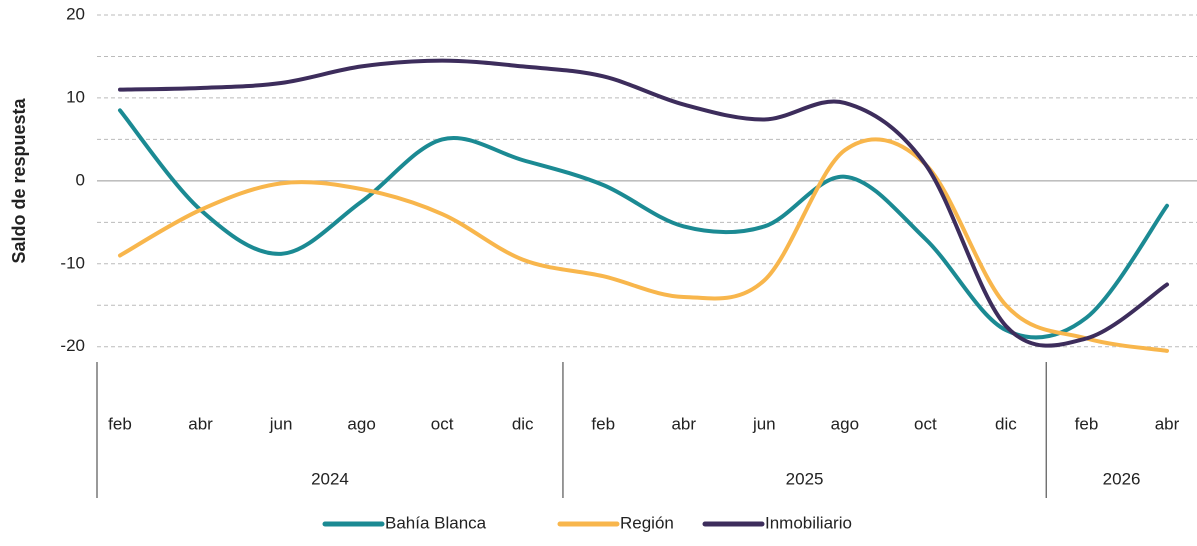 Image resolution: width=1197 pixels, height=546 pixels. Describe the element at coordinates (805, 478) in the screenshot. I see `year-label: 2025` at that location.